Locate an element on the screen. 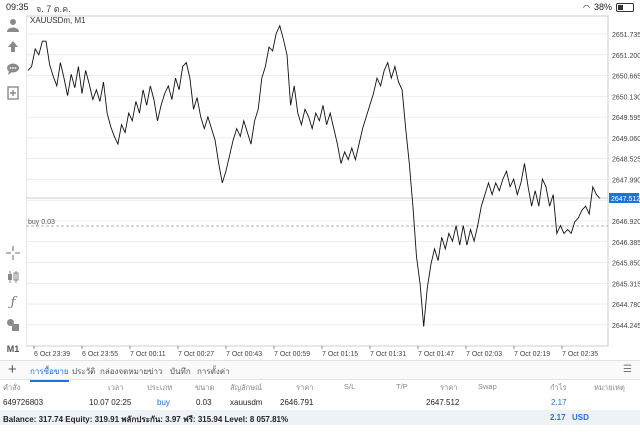 The width and height of the screenshot is (640, 447). x-tick-label: 7 Oct 01:47 is located at coordinates (436, 354).